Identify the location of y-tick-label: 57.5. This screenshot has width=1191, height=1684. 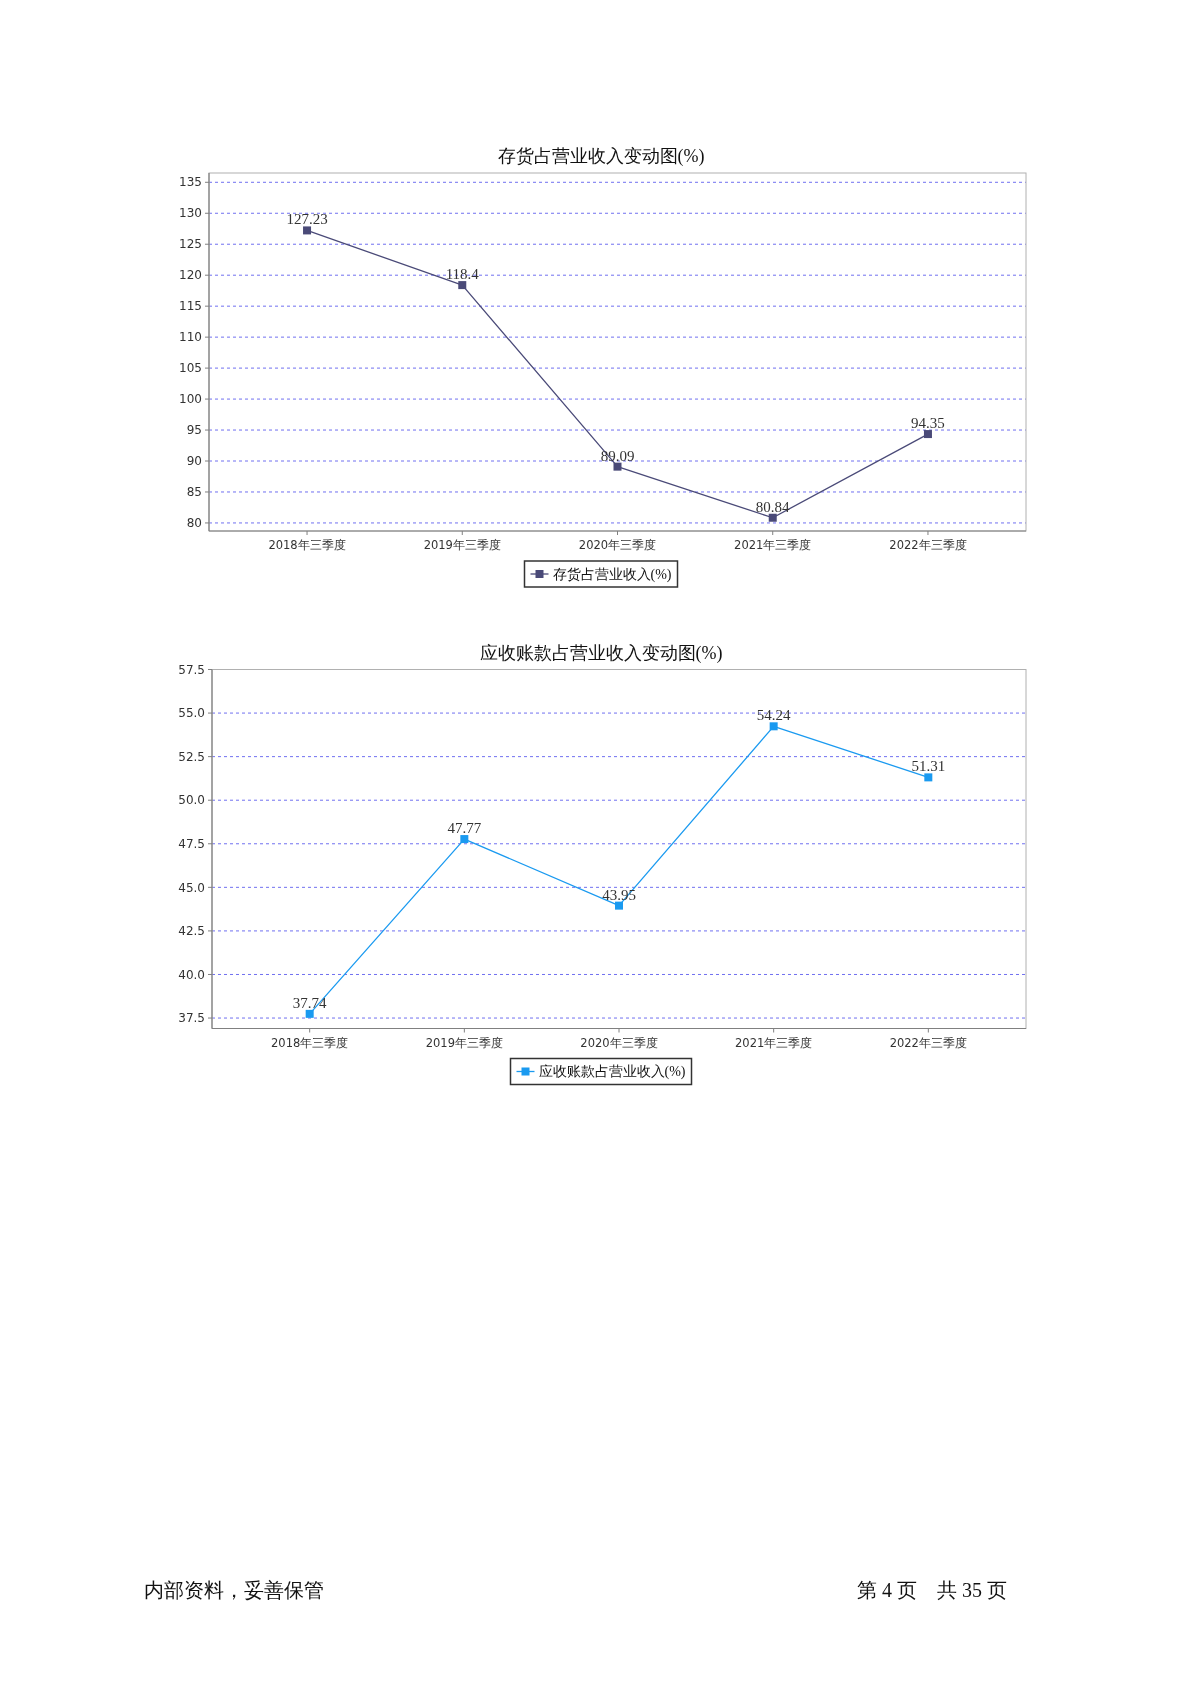
(191, 669).